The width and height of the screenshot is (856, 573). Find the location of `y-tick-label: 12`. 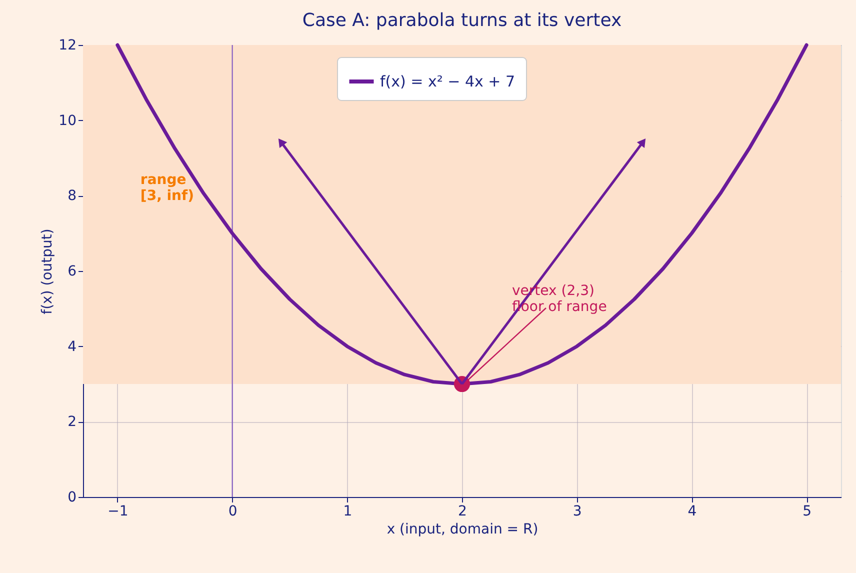

y-tick-label: 12 is located at coordinates (67, 46).